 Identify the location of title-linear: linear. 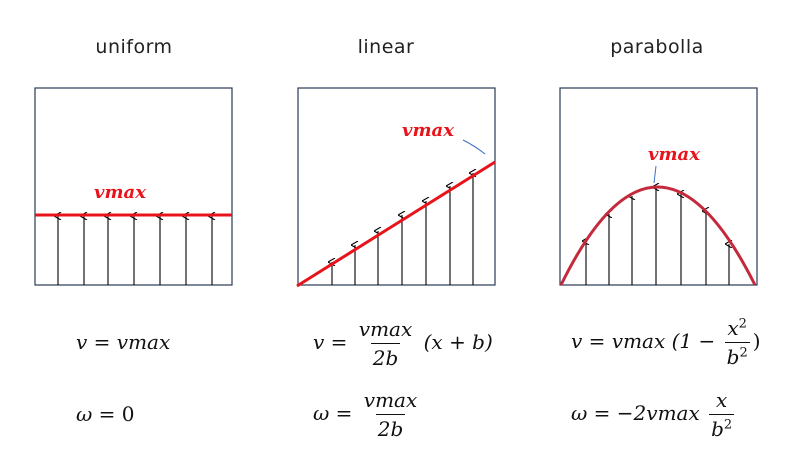
(386, 47).